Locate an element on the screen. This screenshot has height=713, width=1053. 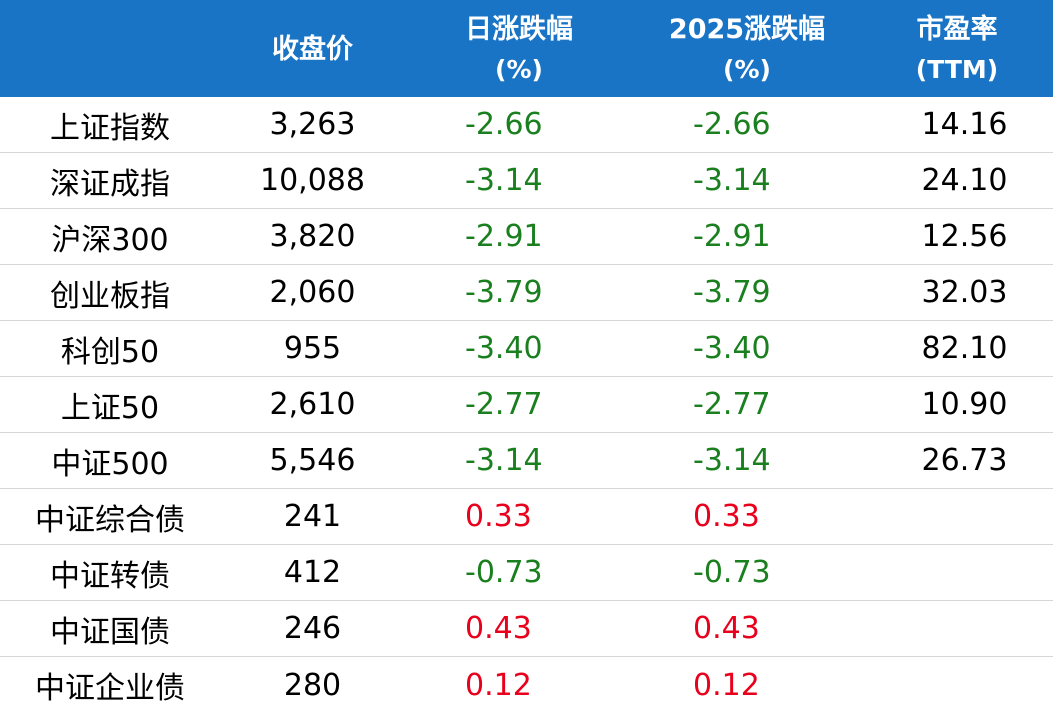
day-change-cell: -0.73 is located at coordinates (504, 572).